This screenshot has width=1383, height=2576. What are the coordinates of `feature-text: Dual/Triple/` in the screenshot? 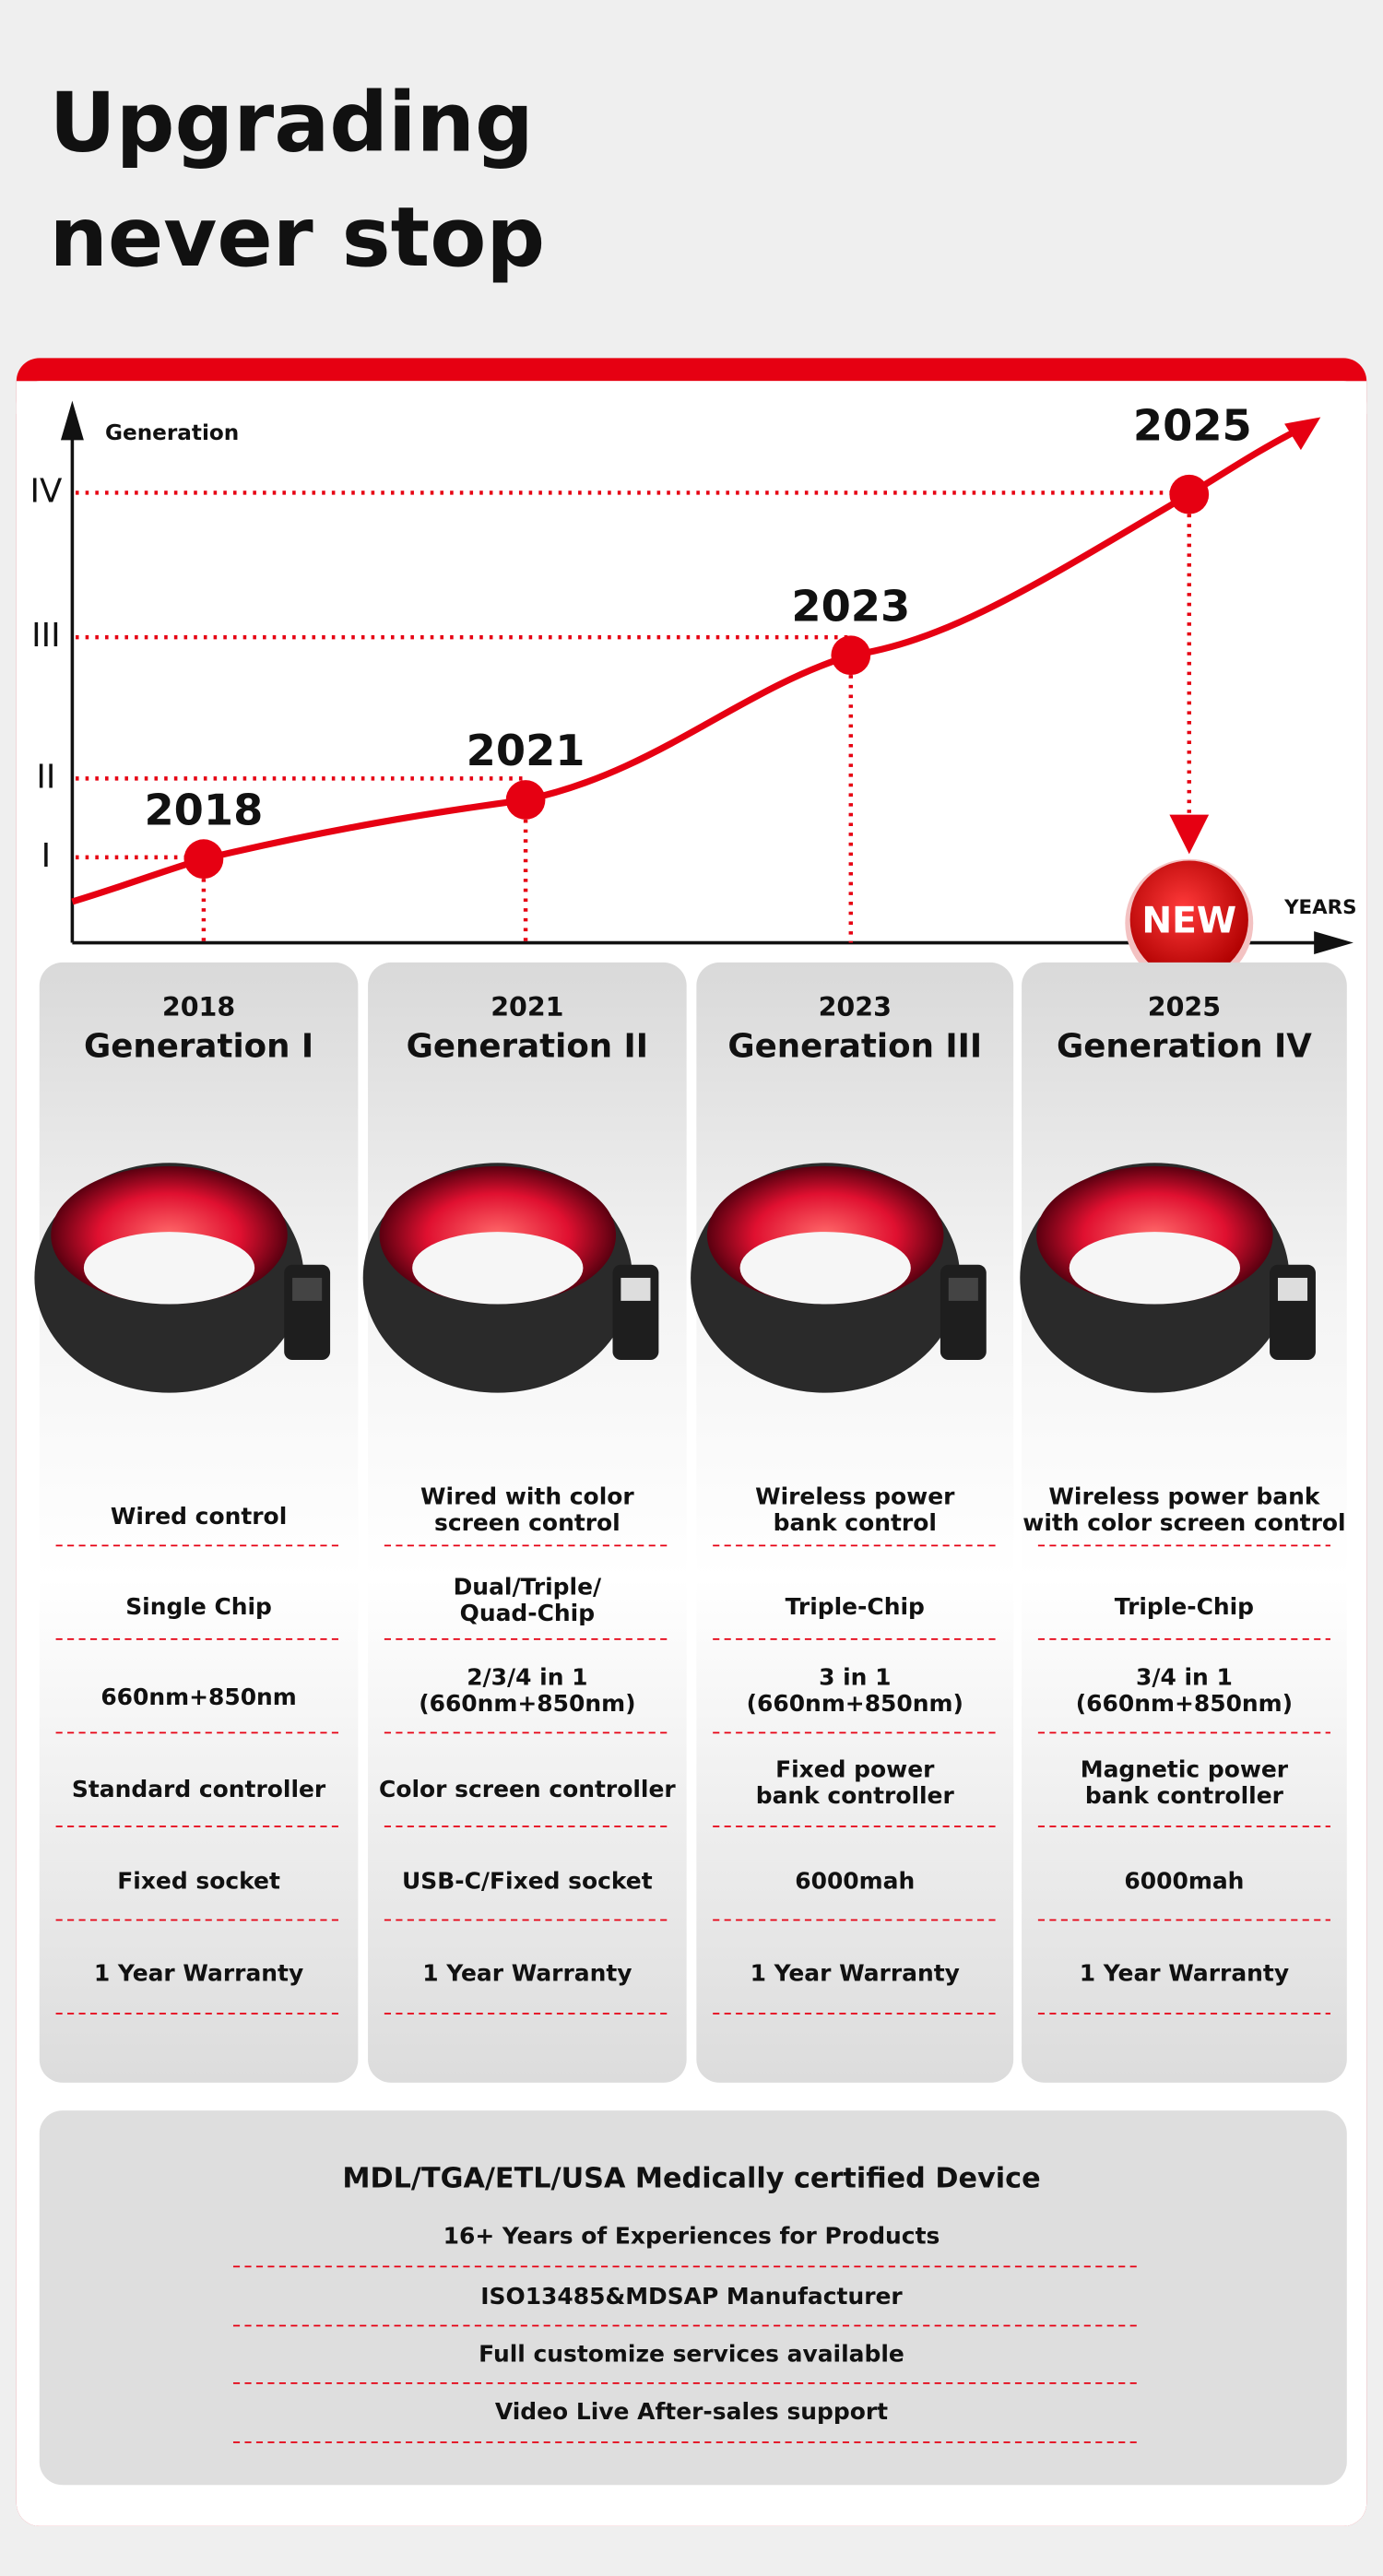 It's located at (528, 1587).